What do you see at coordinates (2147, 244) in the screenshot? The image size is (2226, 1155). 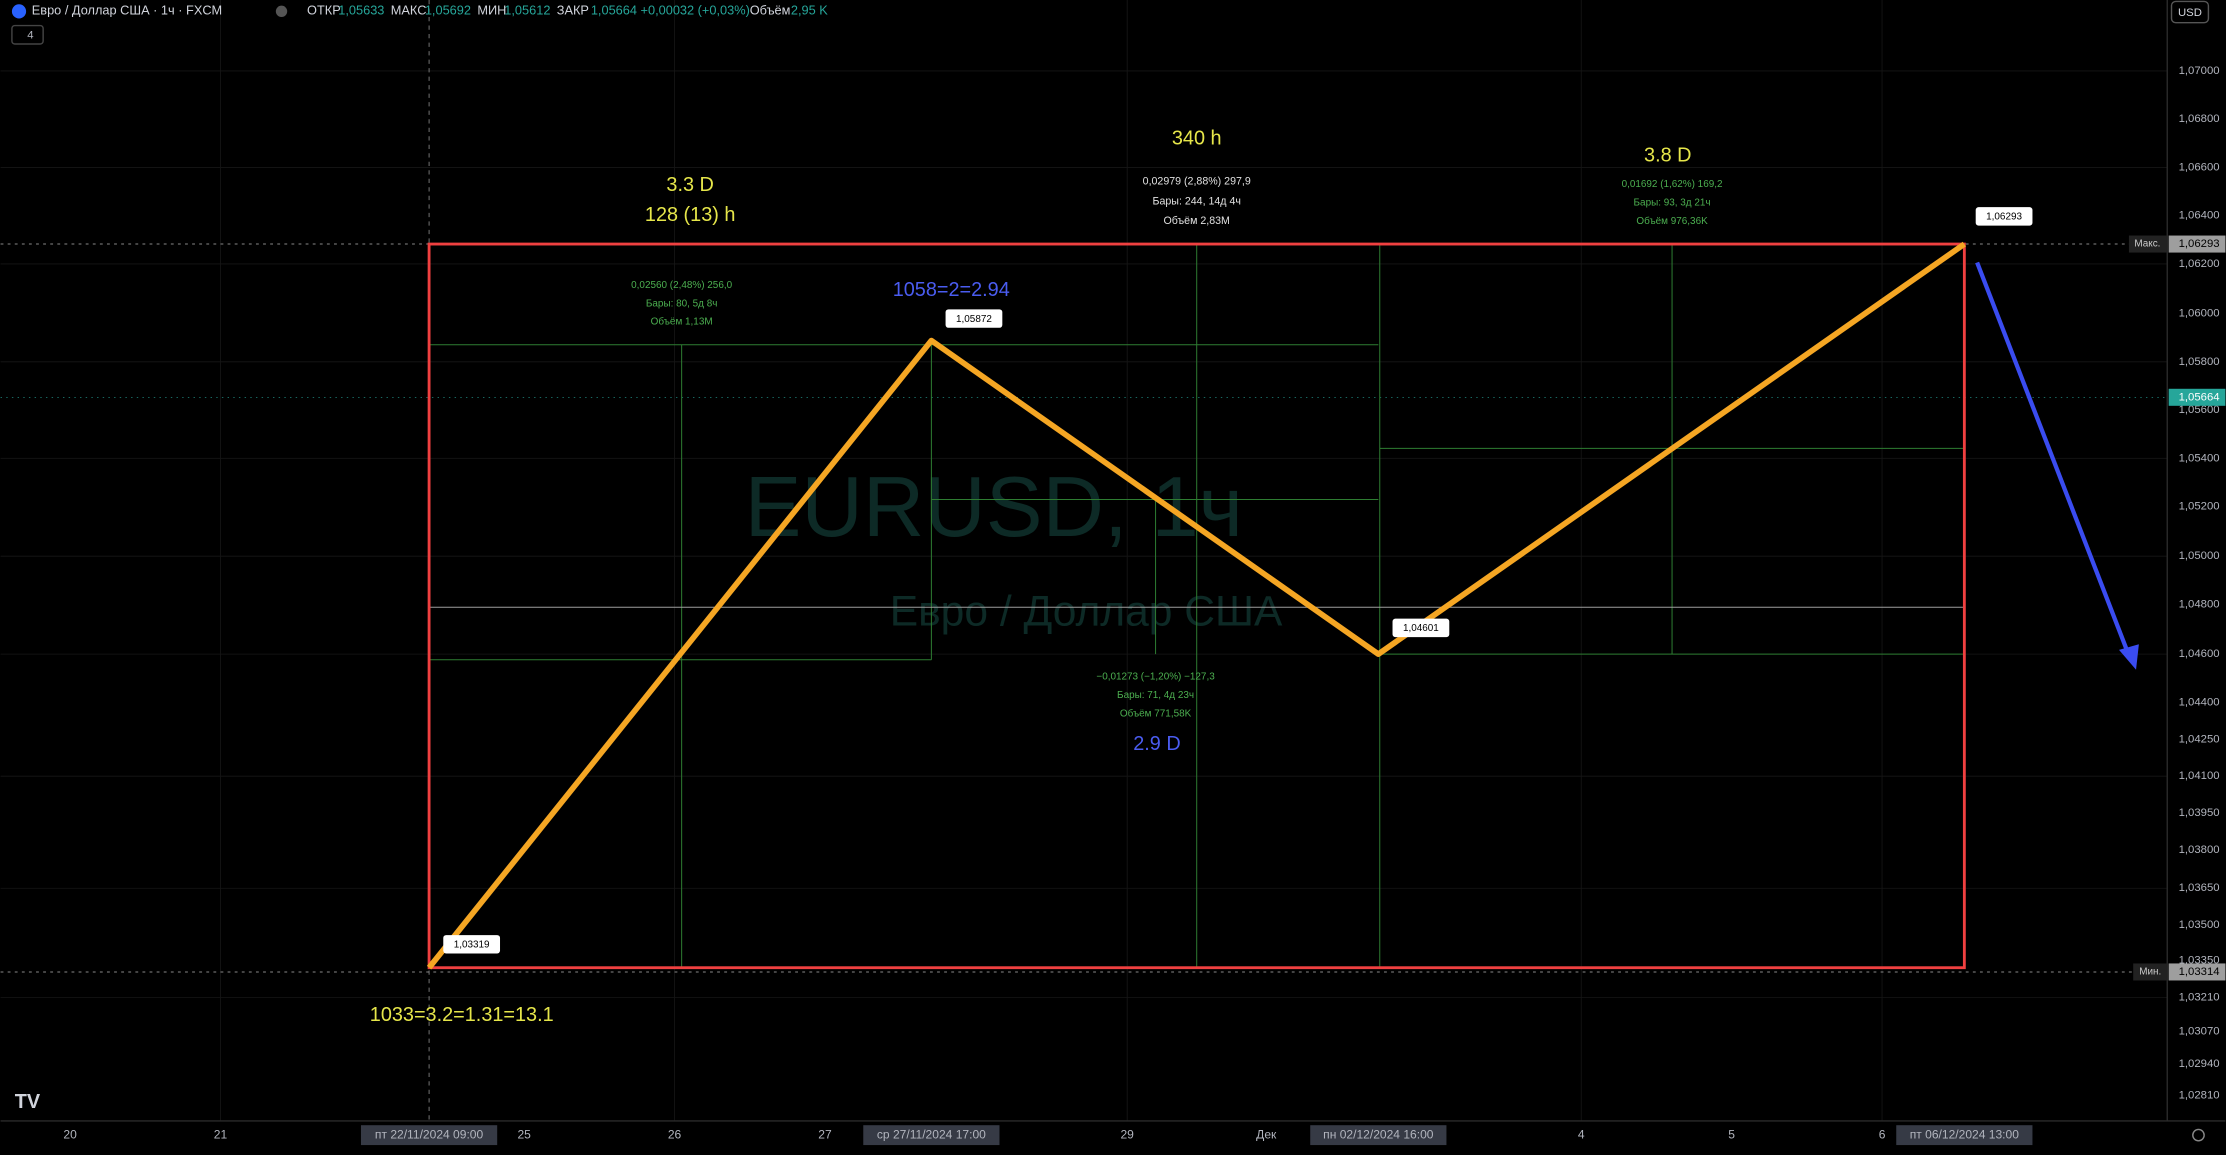 I see `max-tag-text: Макс.` at bounding box center [2147, 244].